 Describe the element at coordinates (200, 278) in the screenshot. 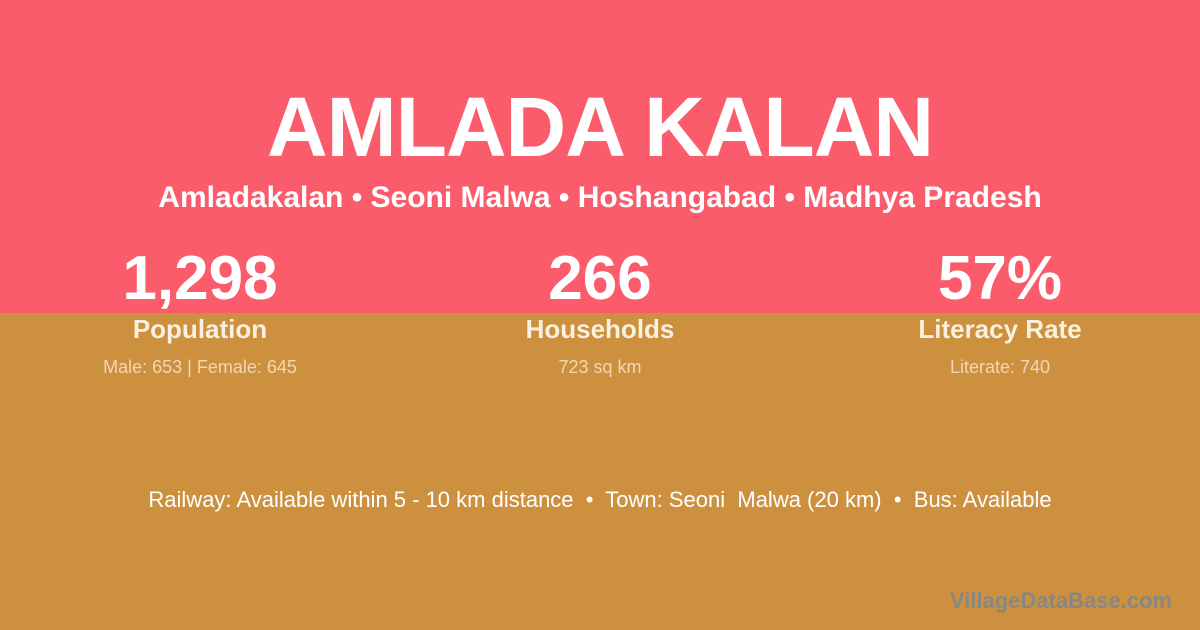

I see `population-value: 1,298` at that location.